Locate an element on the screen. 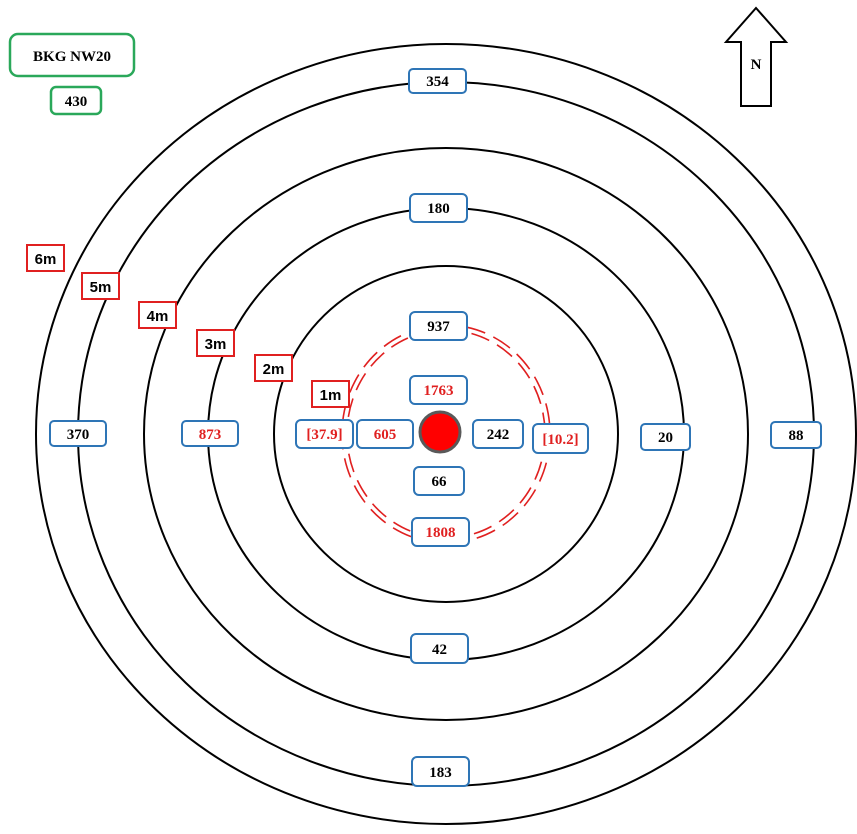  measure-north-4m: 180 is located at coordinates (438, 208).